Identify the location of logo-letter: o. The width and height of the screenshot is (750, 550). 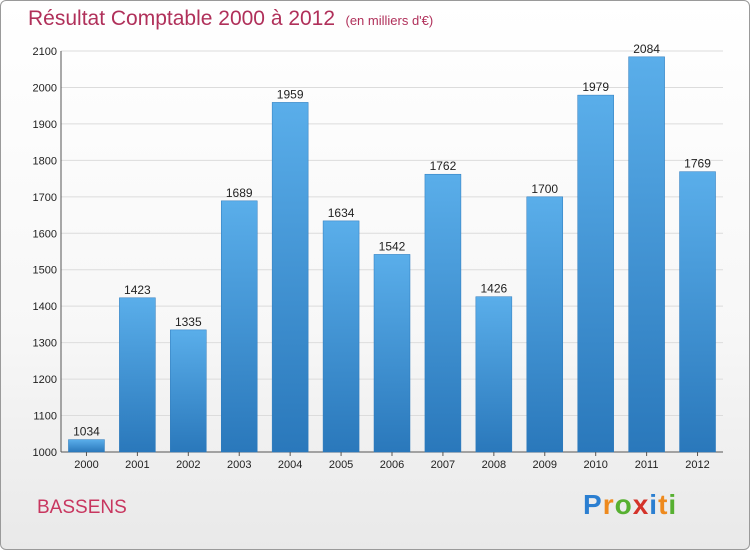
(623, 504).